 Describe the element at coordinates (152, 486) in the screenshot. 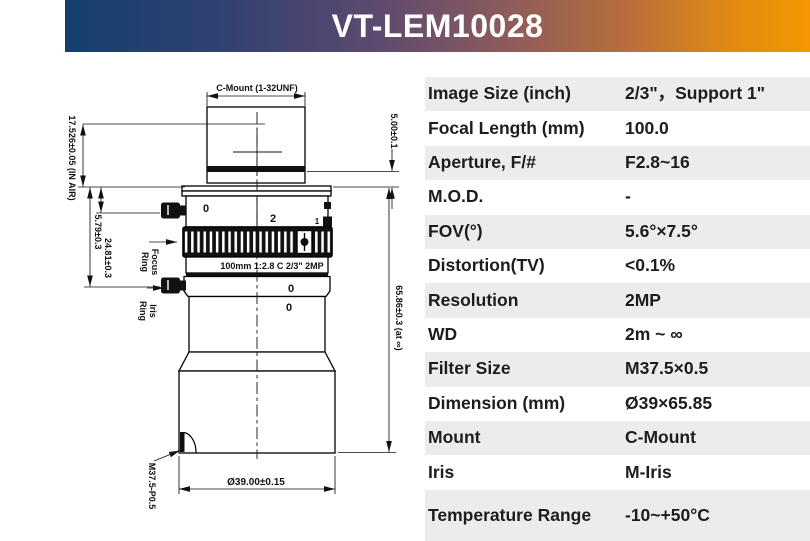

I see `filter-thread-label: M37.5-P0.5` at that location.